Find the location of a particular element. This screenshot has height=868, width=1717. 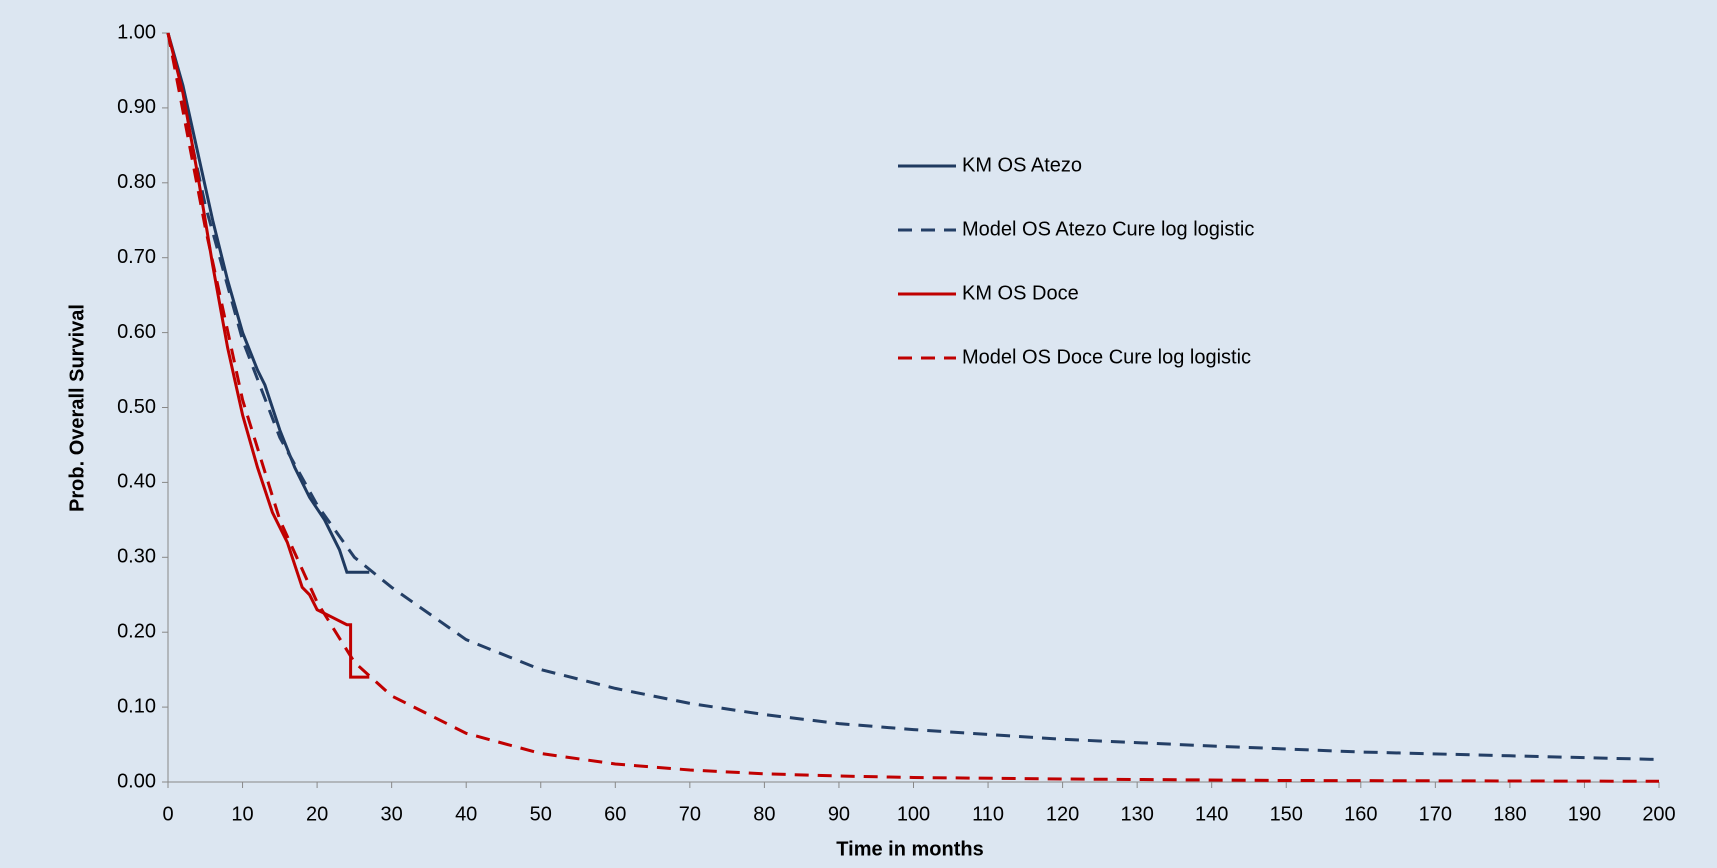

y-tick-label: 0.70 is located at coordinates (136, 257).